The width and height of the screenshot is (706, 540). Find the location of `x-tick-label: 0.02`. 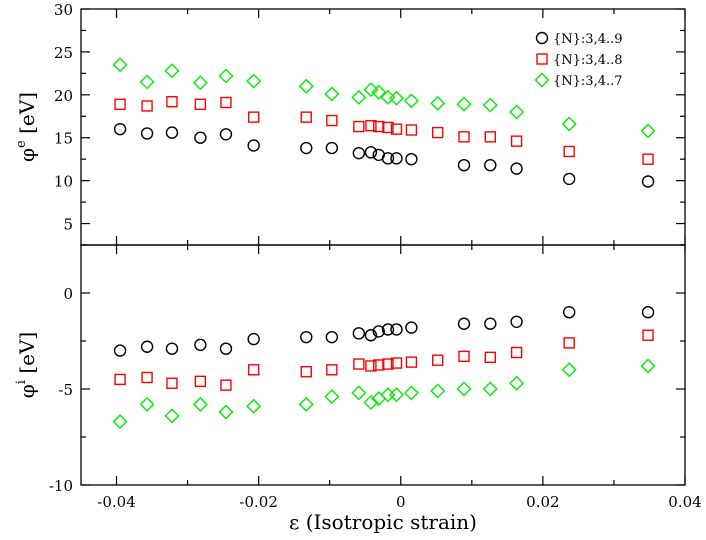

x-tick-label: 0.02 is located at coordinates (542, 502).